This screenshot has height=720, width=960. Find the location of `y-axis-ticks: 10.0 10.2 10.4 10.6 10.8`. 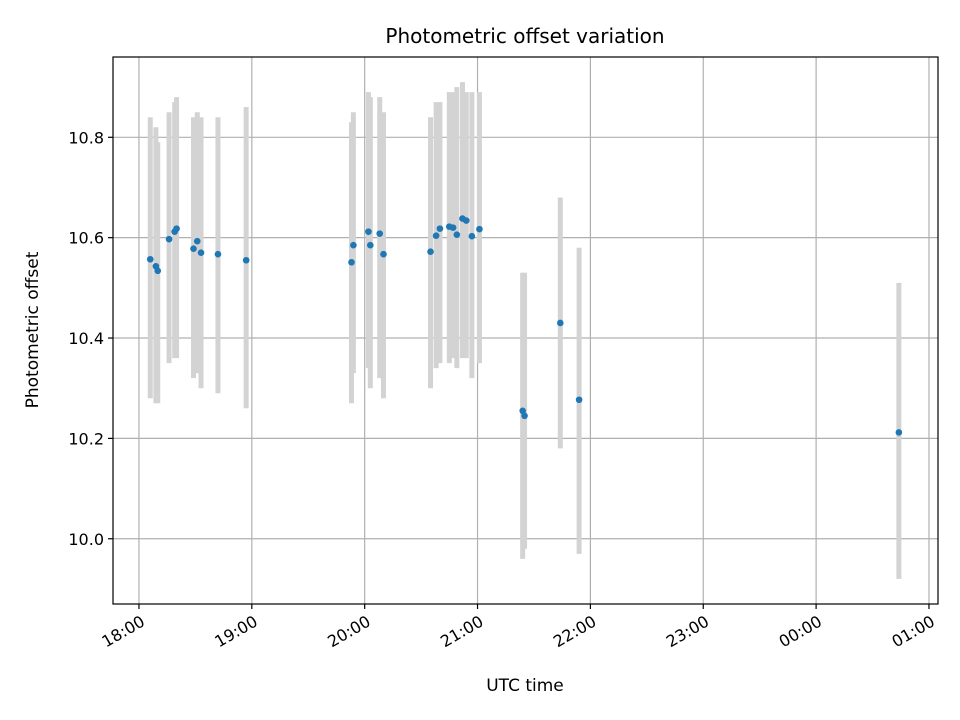

y-axis-ticks: 10.0 10.2 10.4 10.6 10.8 is located at coordinates (90, 338).